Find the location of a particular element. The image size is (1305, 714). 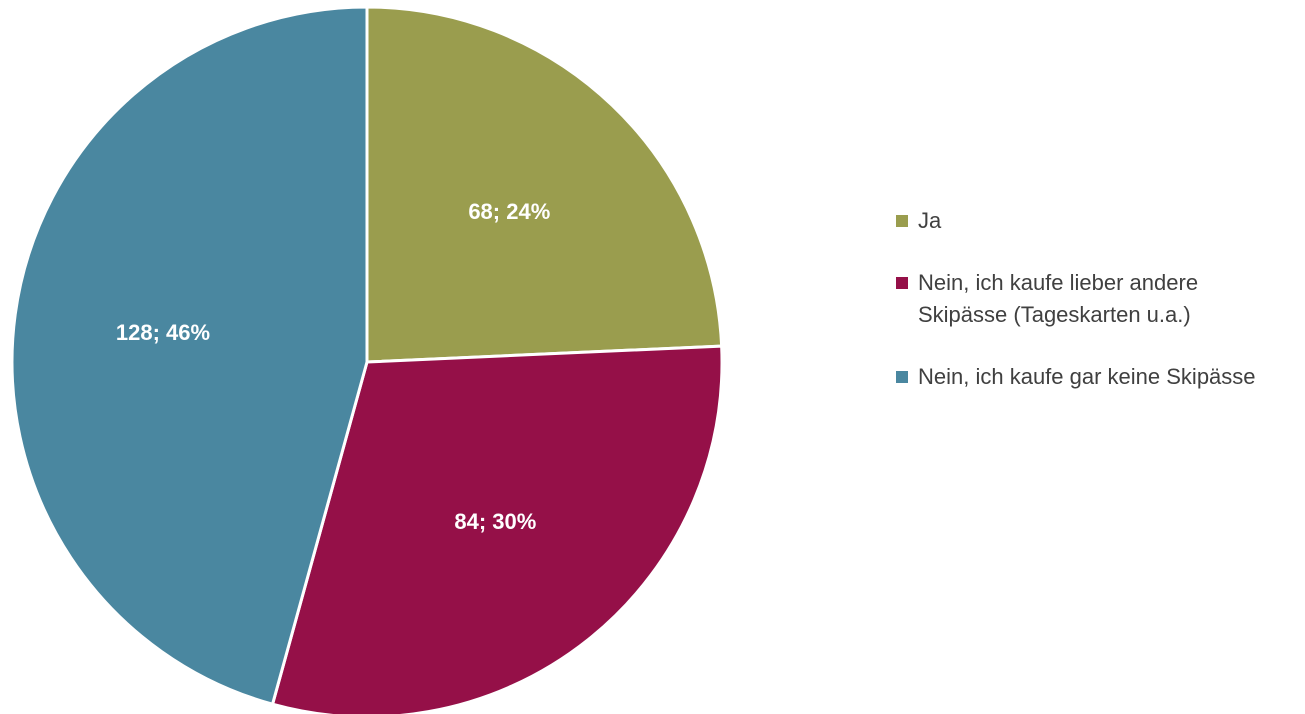

legend-label: Nein, ich kaufe gar keine Skipässe is located at coordinates (1087, 376).